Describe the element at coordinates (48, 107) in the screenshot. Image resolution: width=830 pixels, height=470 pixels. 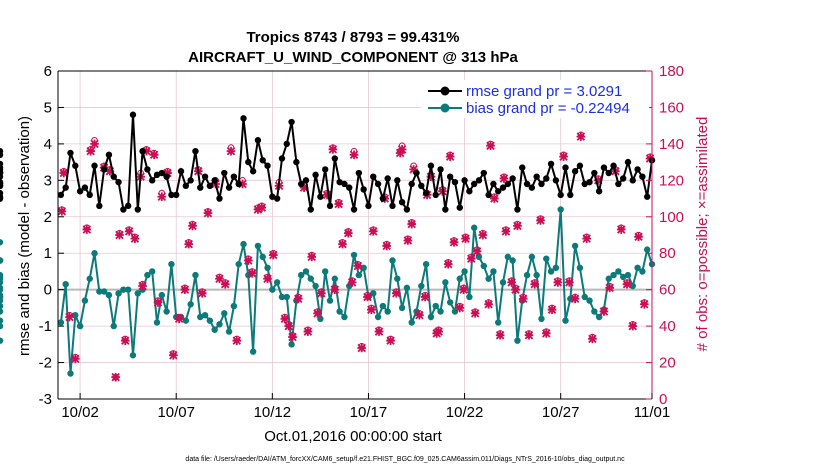
I see `y-tick-label-left: 5` at that location.